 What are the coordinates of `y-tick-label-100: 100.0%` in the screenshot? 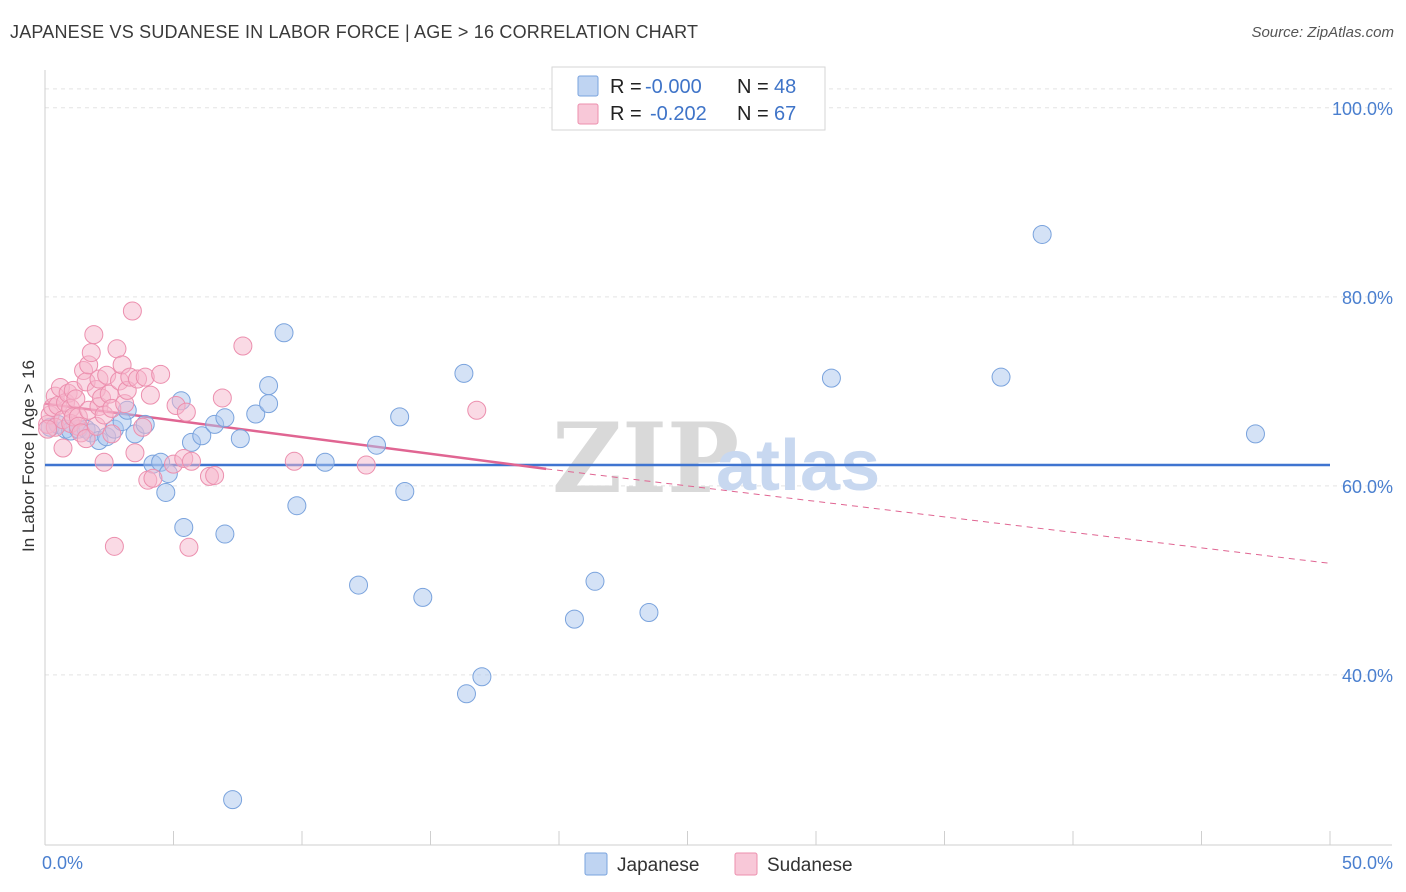 It's located at (1362, 109).